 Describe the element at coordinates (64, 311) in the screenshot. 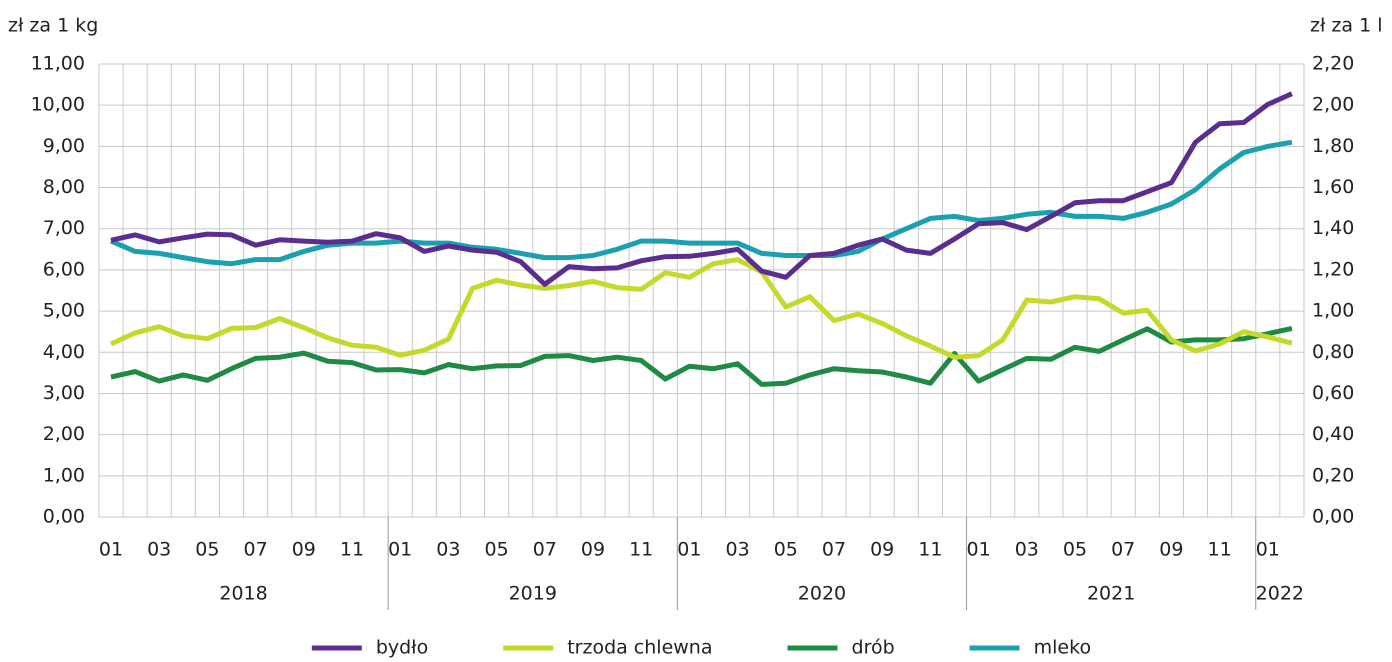

I see `y-tick-label: 5,00` at that location.